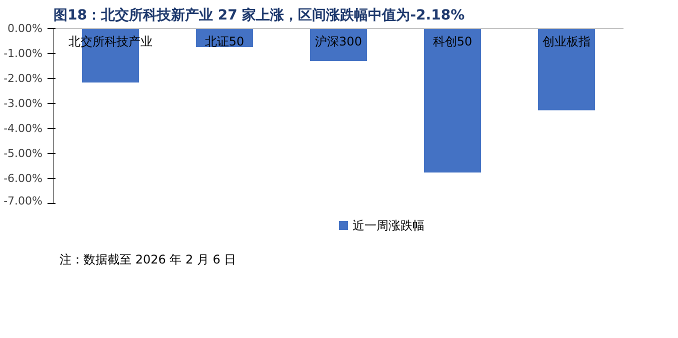  I want to click on y-tick-label: -1.00%, so click(23, 53).